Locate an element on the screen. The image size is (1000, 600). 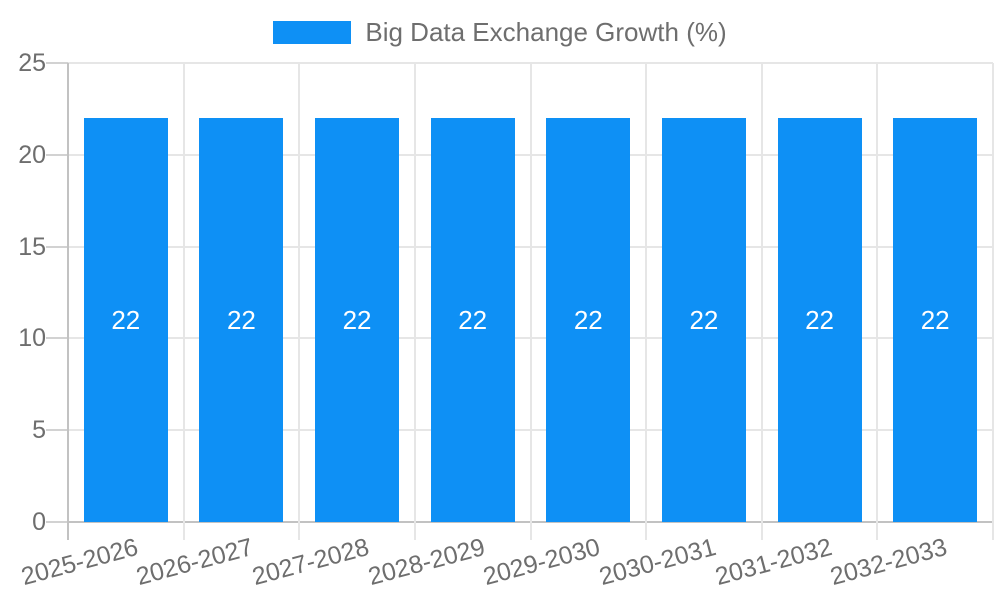
legend-swatch-icon is located at coordinates (312, 32).